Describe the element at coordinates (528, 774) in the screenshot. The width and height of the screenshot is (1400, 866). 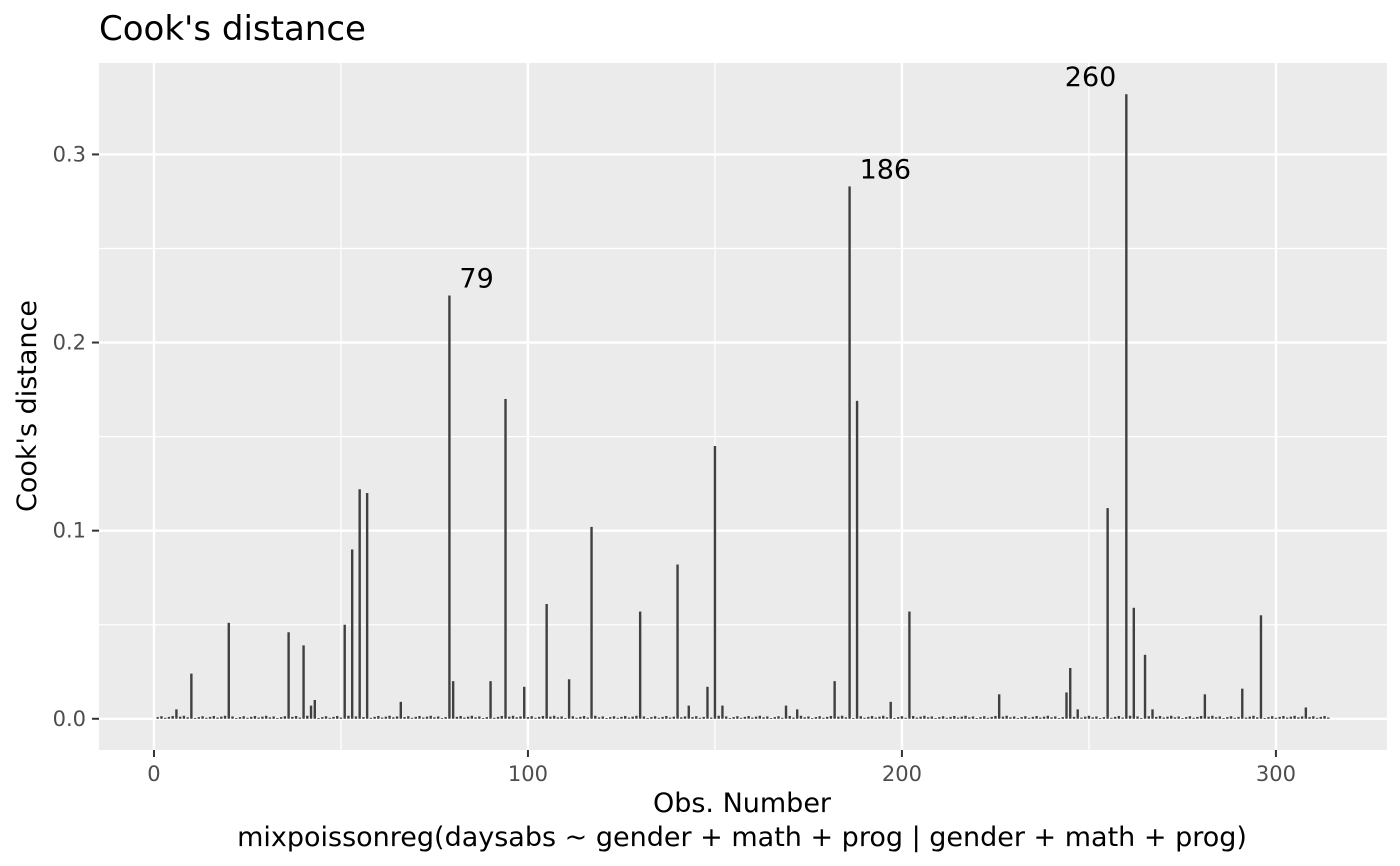
I see `x-tick-label: 100` at that location.